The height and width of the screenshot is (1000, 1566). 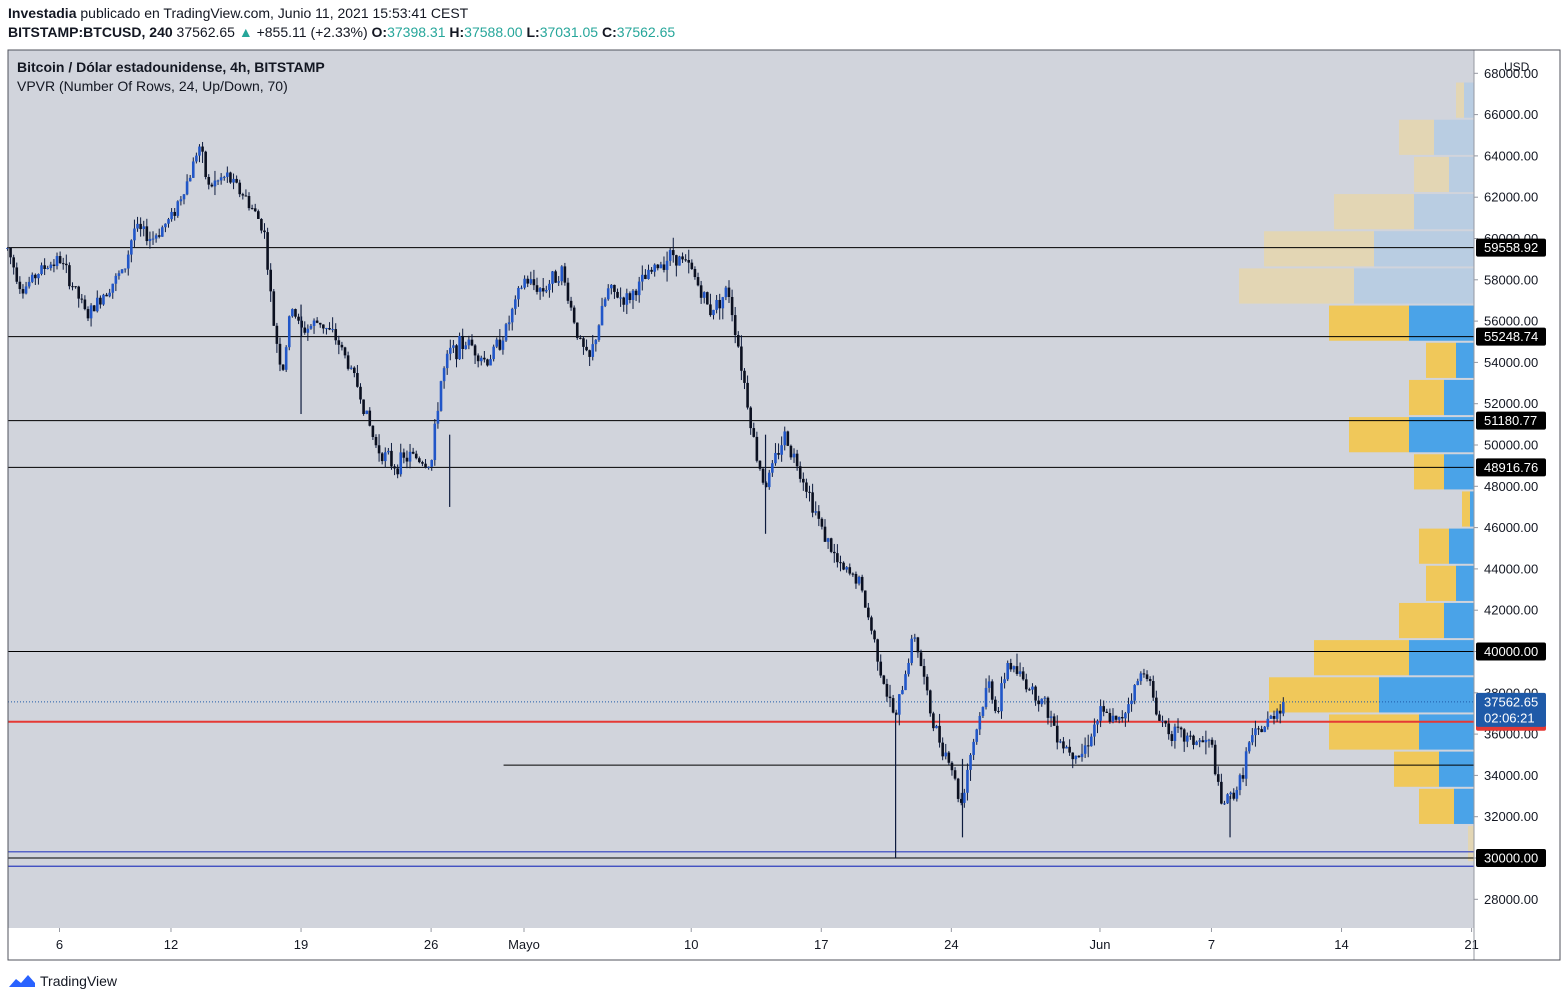 I want to click on x-tick-label: 19, so click(x=301, y=944).